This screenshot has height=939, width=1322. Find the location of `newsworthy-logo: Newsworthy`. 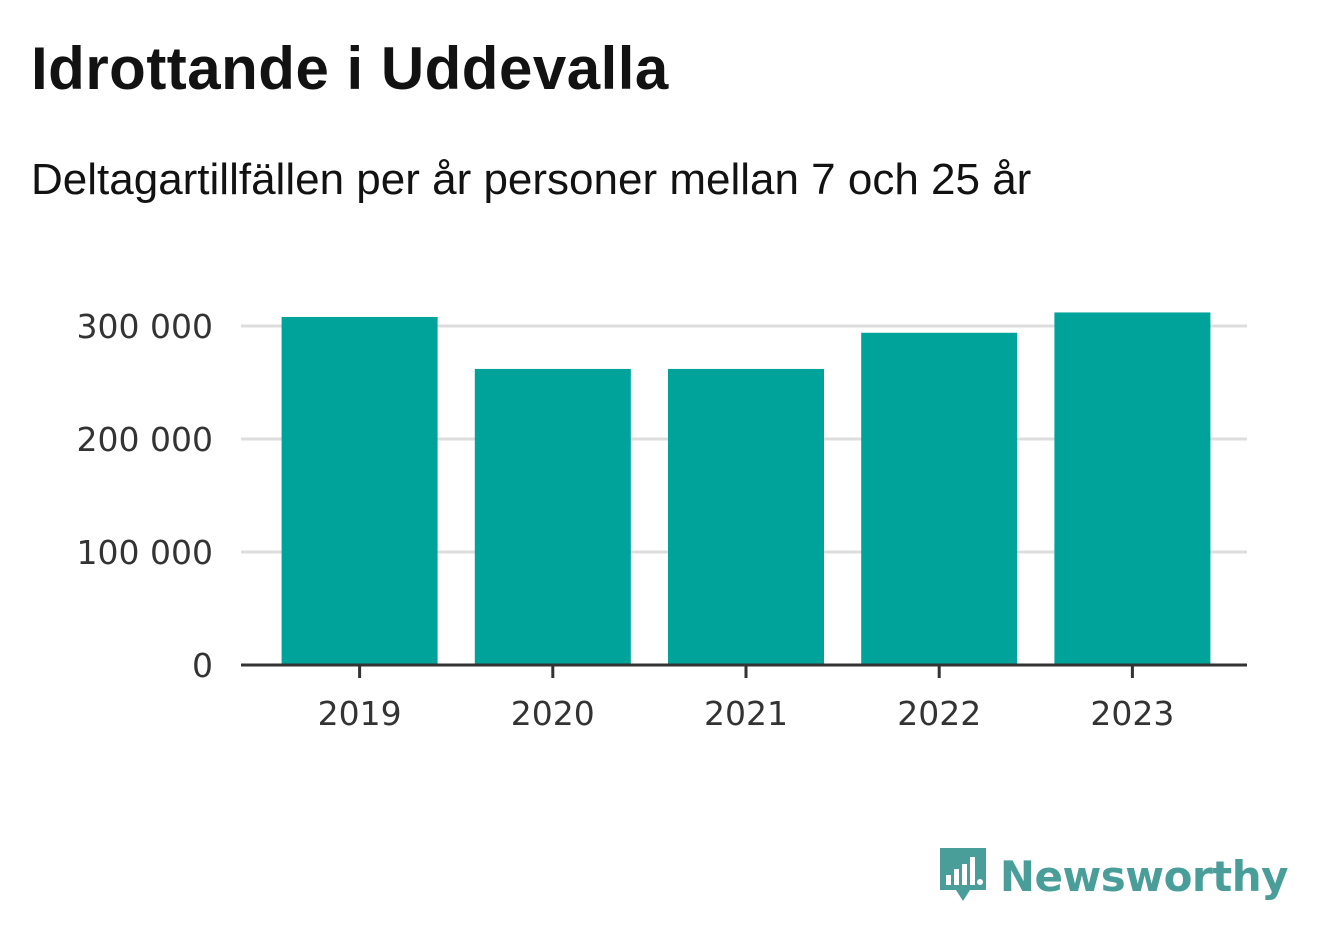

newsworthy-logo: Newsworthy is located at coordinates (1113, 876).